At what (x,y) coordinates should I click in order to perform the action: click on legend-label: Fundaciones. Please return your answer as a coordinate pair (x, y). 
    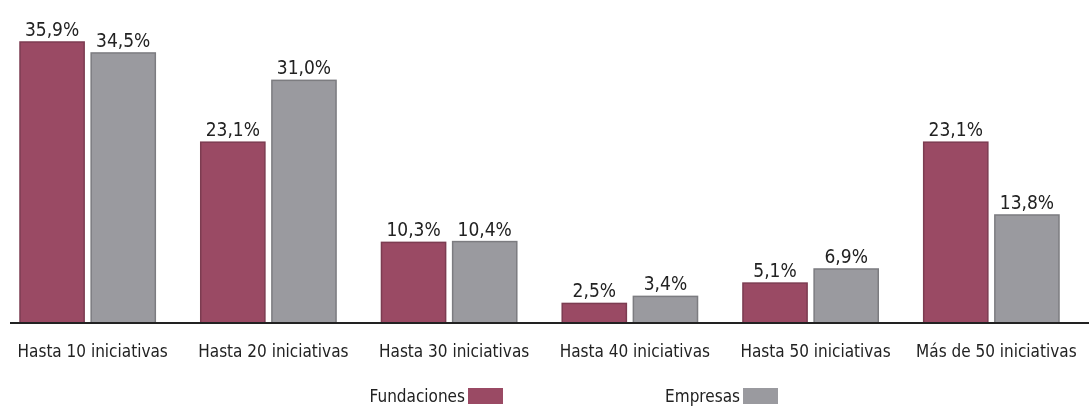
    Looking at the image, I should click on (417, 396).